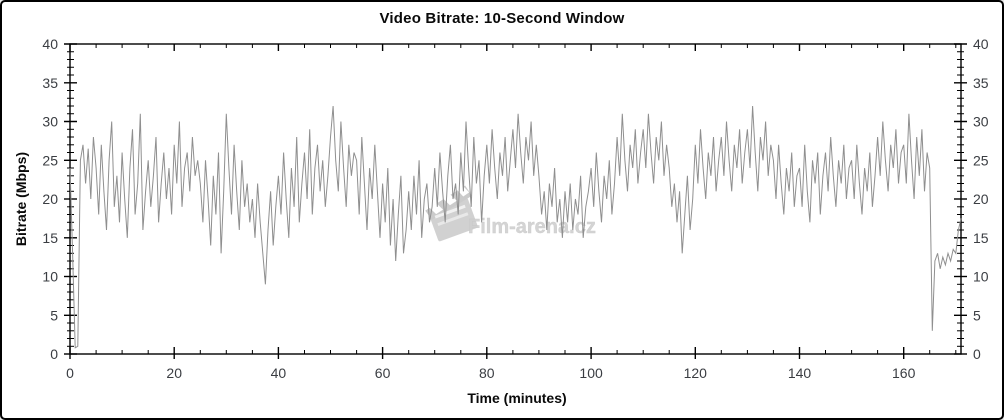  Describe the element at coordinates (510, 213) in the screenshot. I see `watermark: Film-arena.cz` at that location.